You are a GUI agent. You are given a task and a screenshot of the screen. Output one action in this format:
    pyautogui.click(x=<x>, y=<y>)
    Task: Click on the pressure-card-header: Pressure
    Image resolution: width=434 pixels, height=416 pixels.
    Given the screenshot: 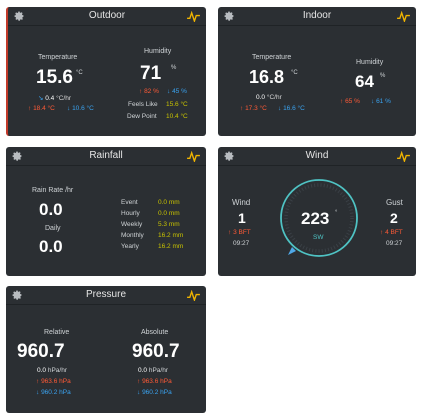 What is the action you would take?
    pyautogui.click(x=106, y=295)
    